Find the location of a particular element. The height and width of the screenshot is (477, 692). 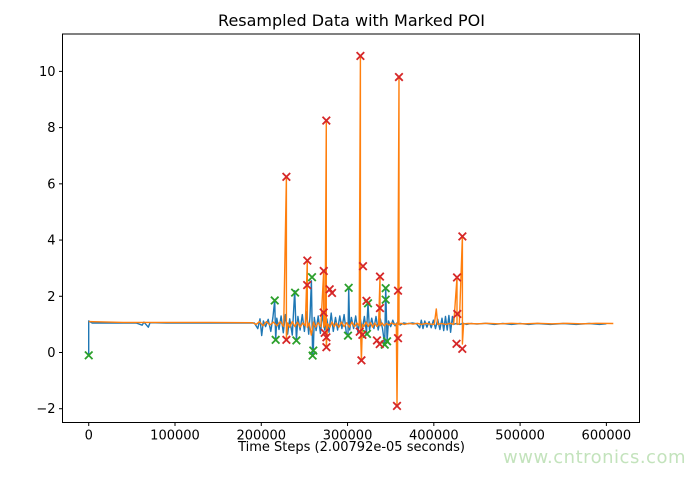

y-tick-label: 4 is located at coordinates (51, 241).